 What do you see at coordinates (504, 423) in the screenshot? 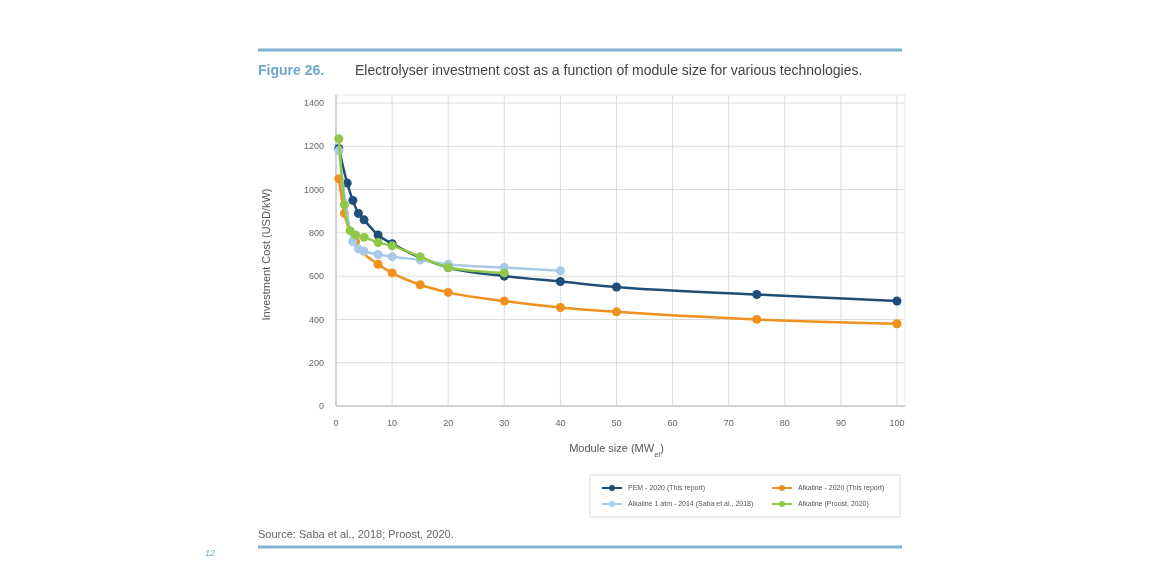
I see `x-tick-label: 30` at bounding box center [504, 423].